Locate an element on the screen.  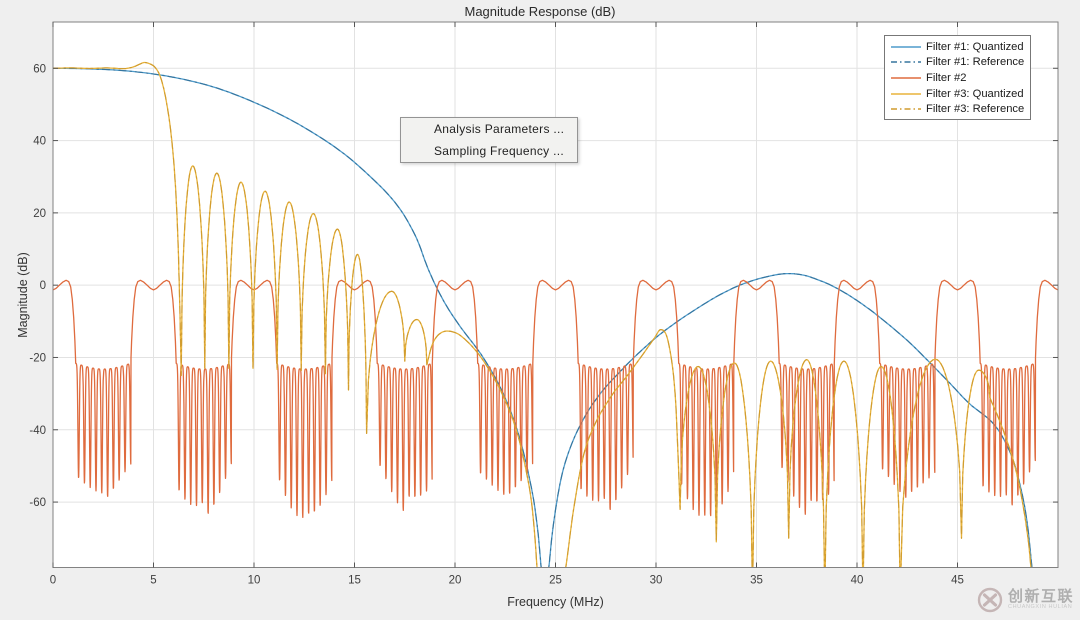
legend-entry: Filter #2 is located at coordinates (957, 78).